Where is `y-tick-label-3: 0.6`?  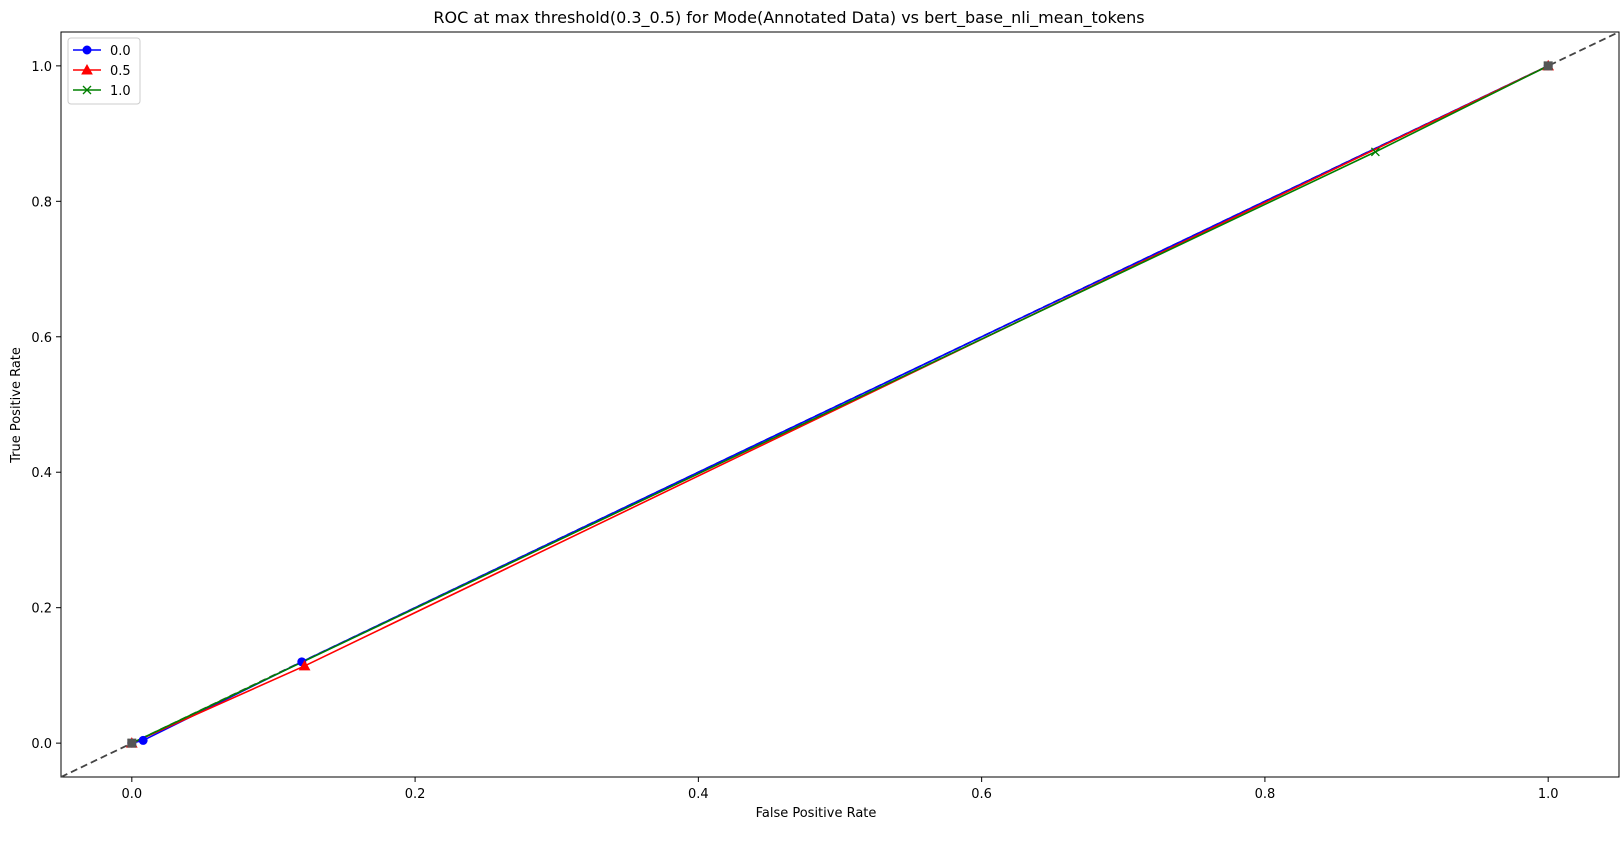
y-tick-label-3: 0.6 is located at coordinates (41, 338).